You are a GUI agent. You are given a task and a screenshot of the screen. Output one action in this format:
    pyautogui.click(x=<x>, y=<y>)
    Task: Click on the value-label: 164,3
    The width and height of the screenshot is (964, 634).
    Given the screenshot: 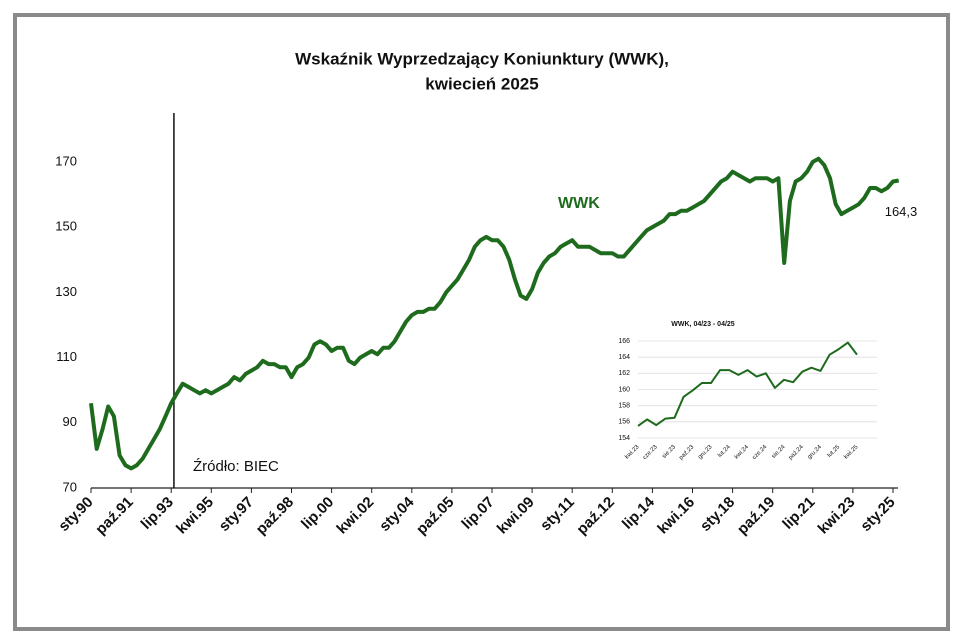 What is the action you would take?
    pyautogui.click(x=901, y=211)
    